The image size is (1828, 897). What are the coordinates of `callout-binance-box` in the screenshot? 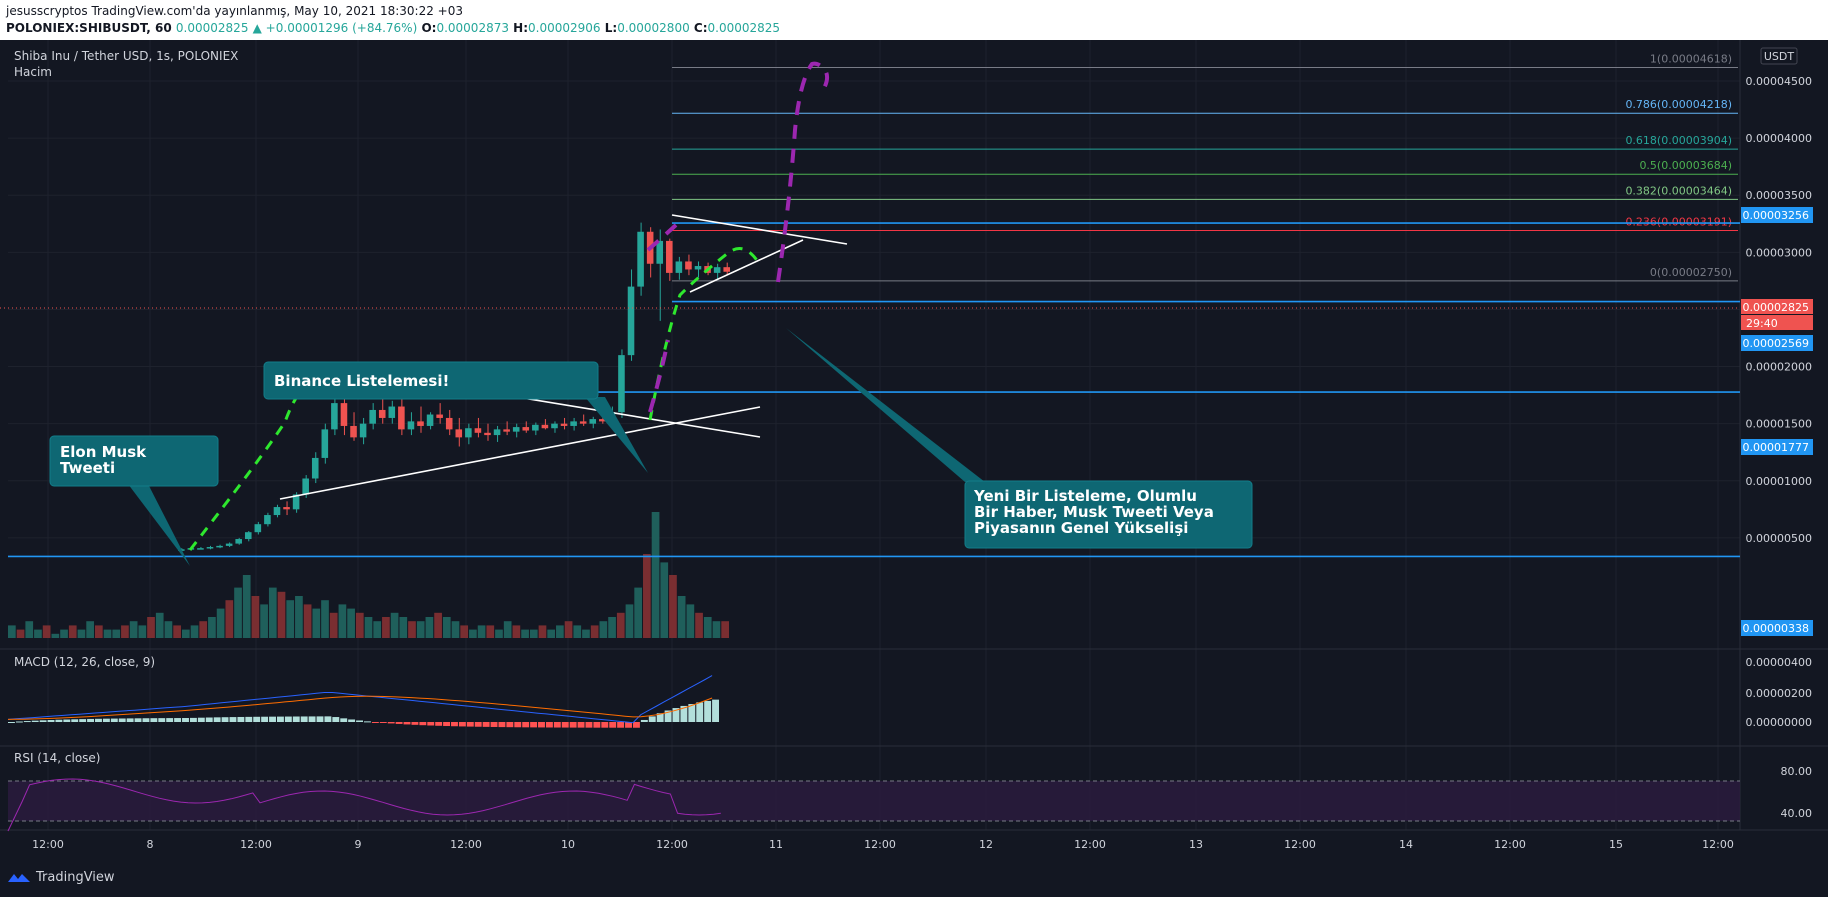 It's located at (431, 380).